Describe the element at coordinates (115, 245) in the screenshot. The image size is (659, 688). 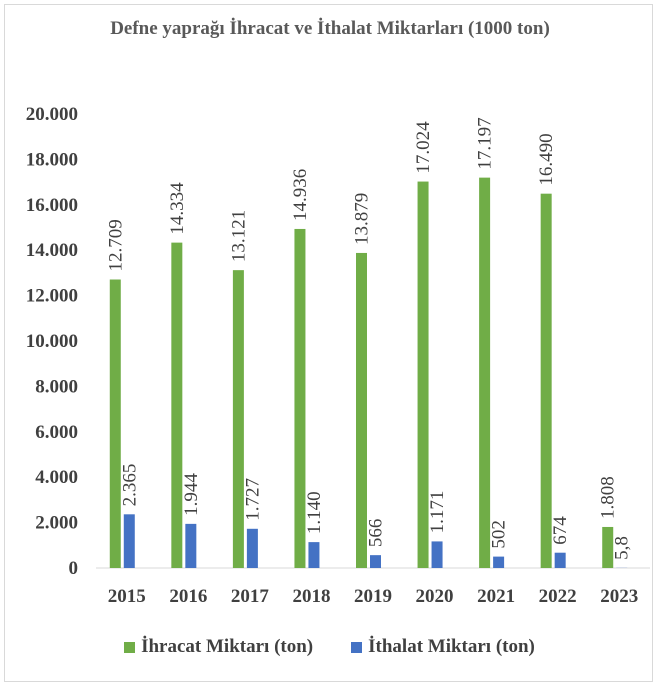
I see `data-label: 12.709` at that location.